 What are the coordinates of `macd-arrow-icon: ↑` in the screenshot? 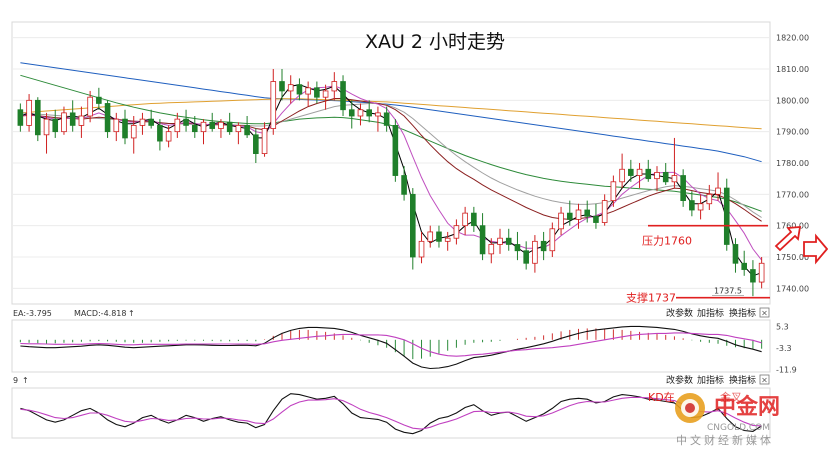 It's located at (131, 313).